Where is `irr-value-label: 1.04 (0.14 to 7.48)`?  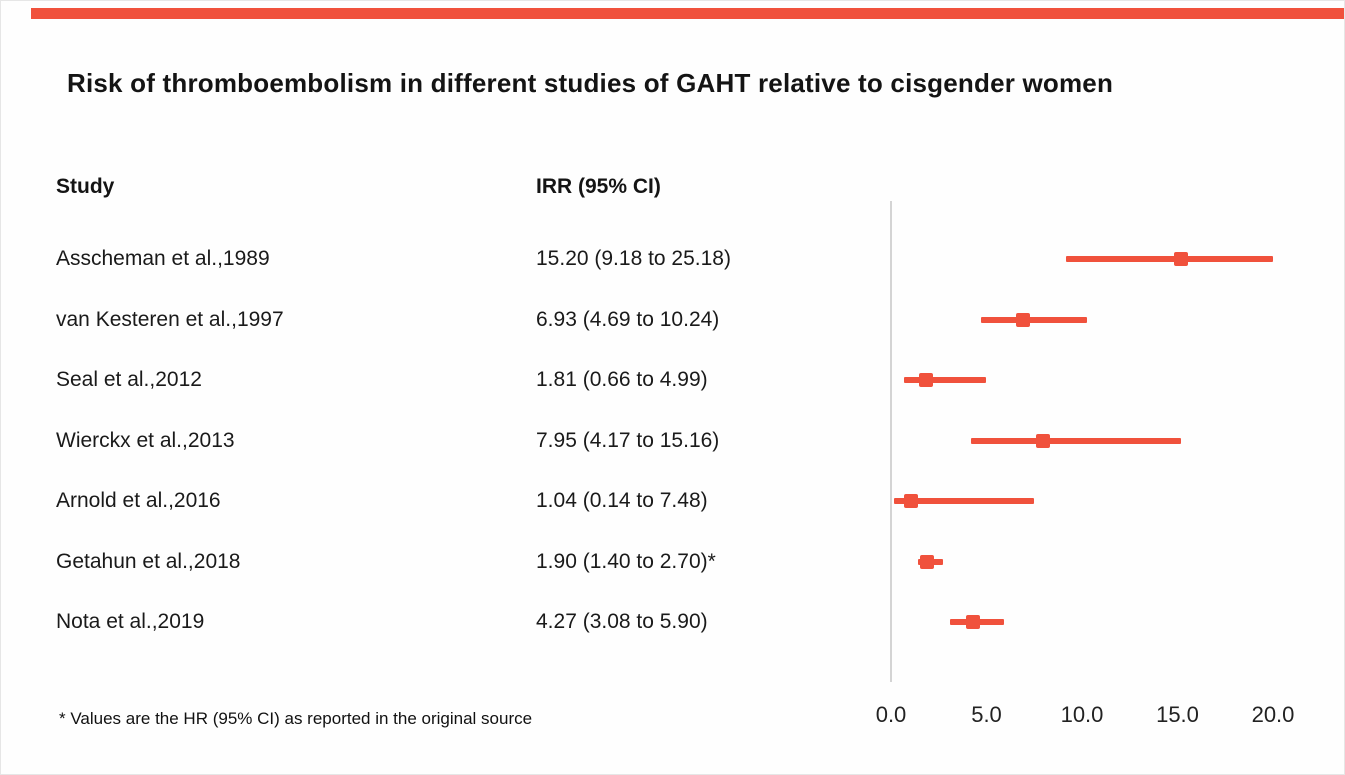
irr-value-label: 1.04 (0.14 to 7.48) is located at coordinates (622, 500).